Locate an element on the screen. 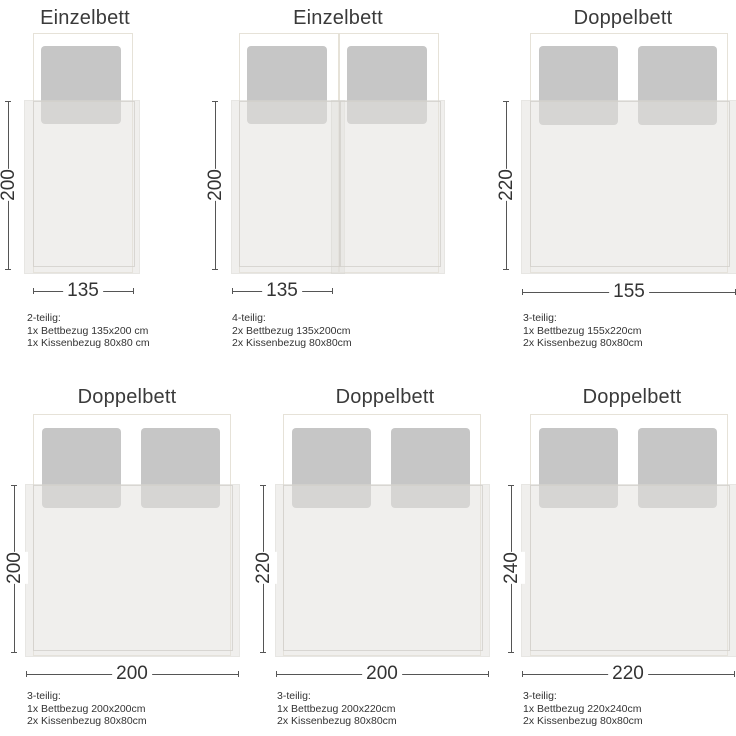  set-item-1: 1x Bettbezug 135x200 cm is located at coordinates (88, 330).